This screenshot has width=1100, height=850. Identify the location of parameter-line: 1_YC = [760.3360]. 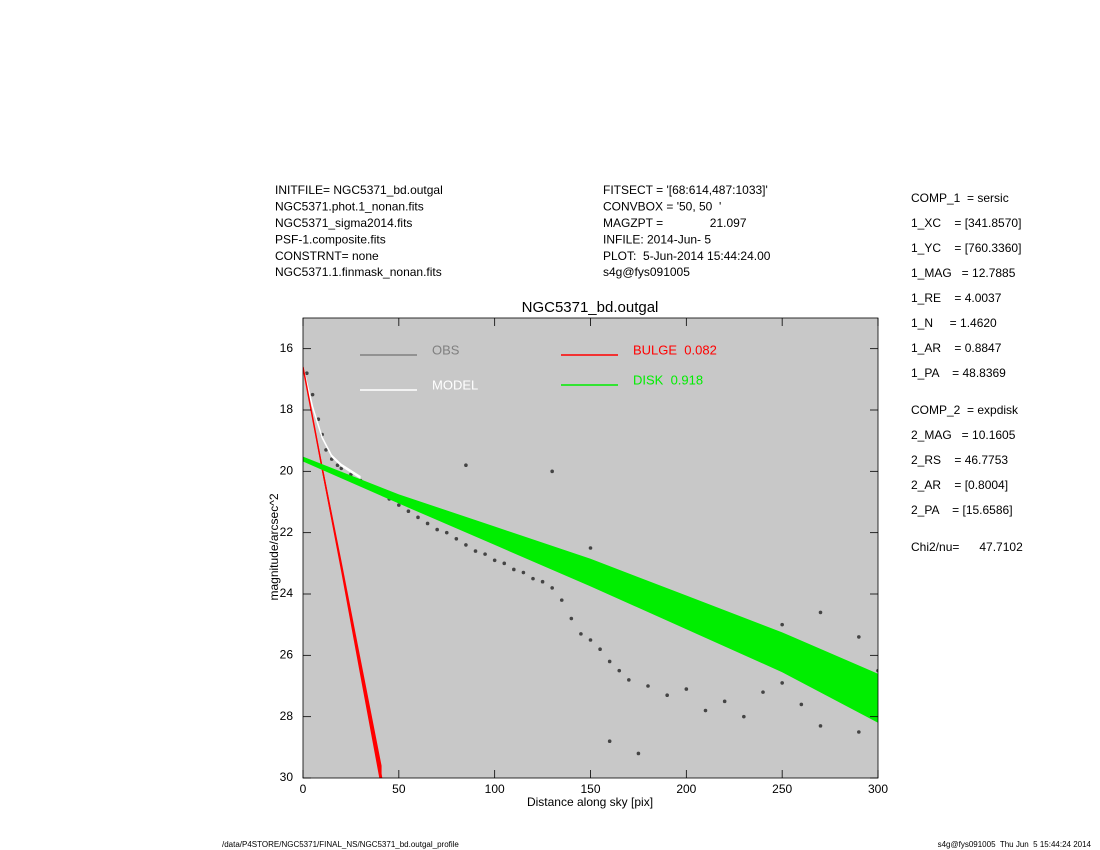
(966, 248).